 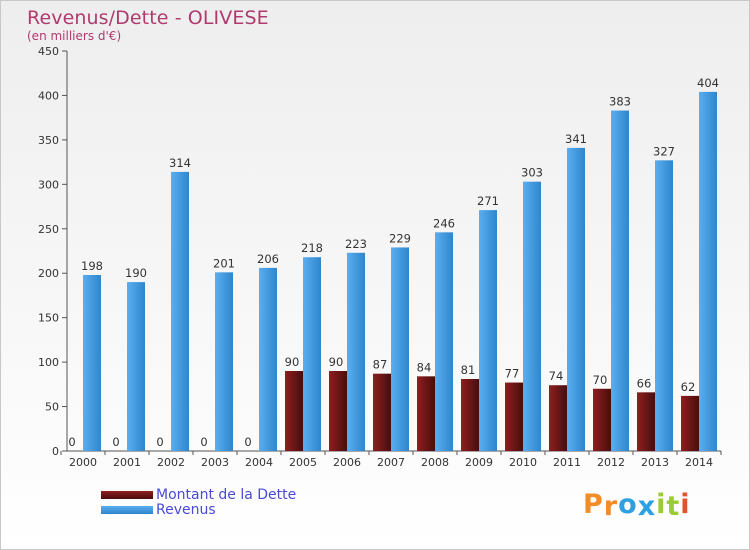 I want to click on bar-label-revenus: 198, so click(x=92, y=266).